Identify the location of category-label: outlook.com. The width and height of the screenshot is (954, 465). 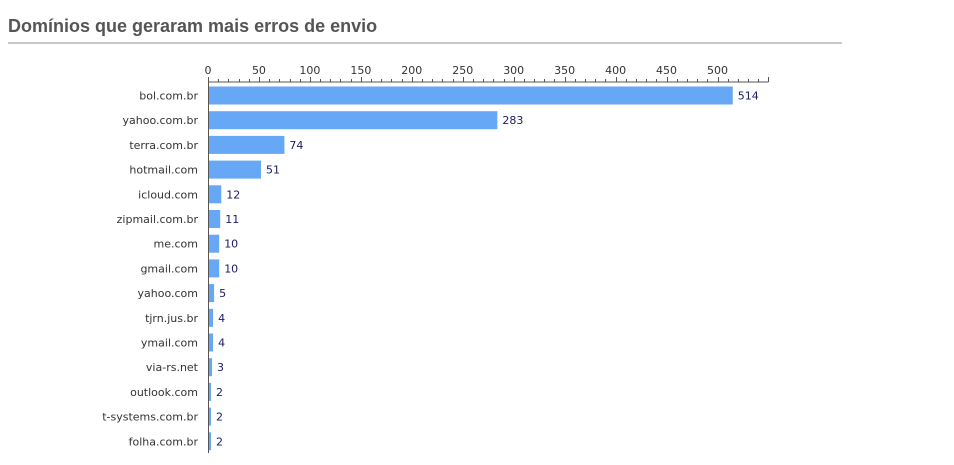
(164, 392).